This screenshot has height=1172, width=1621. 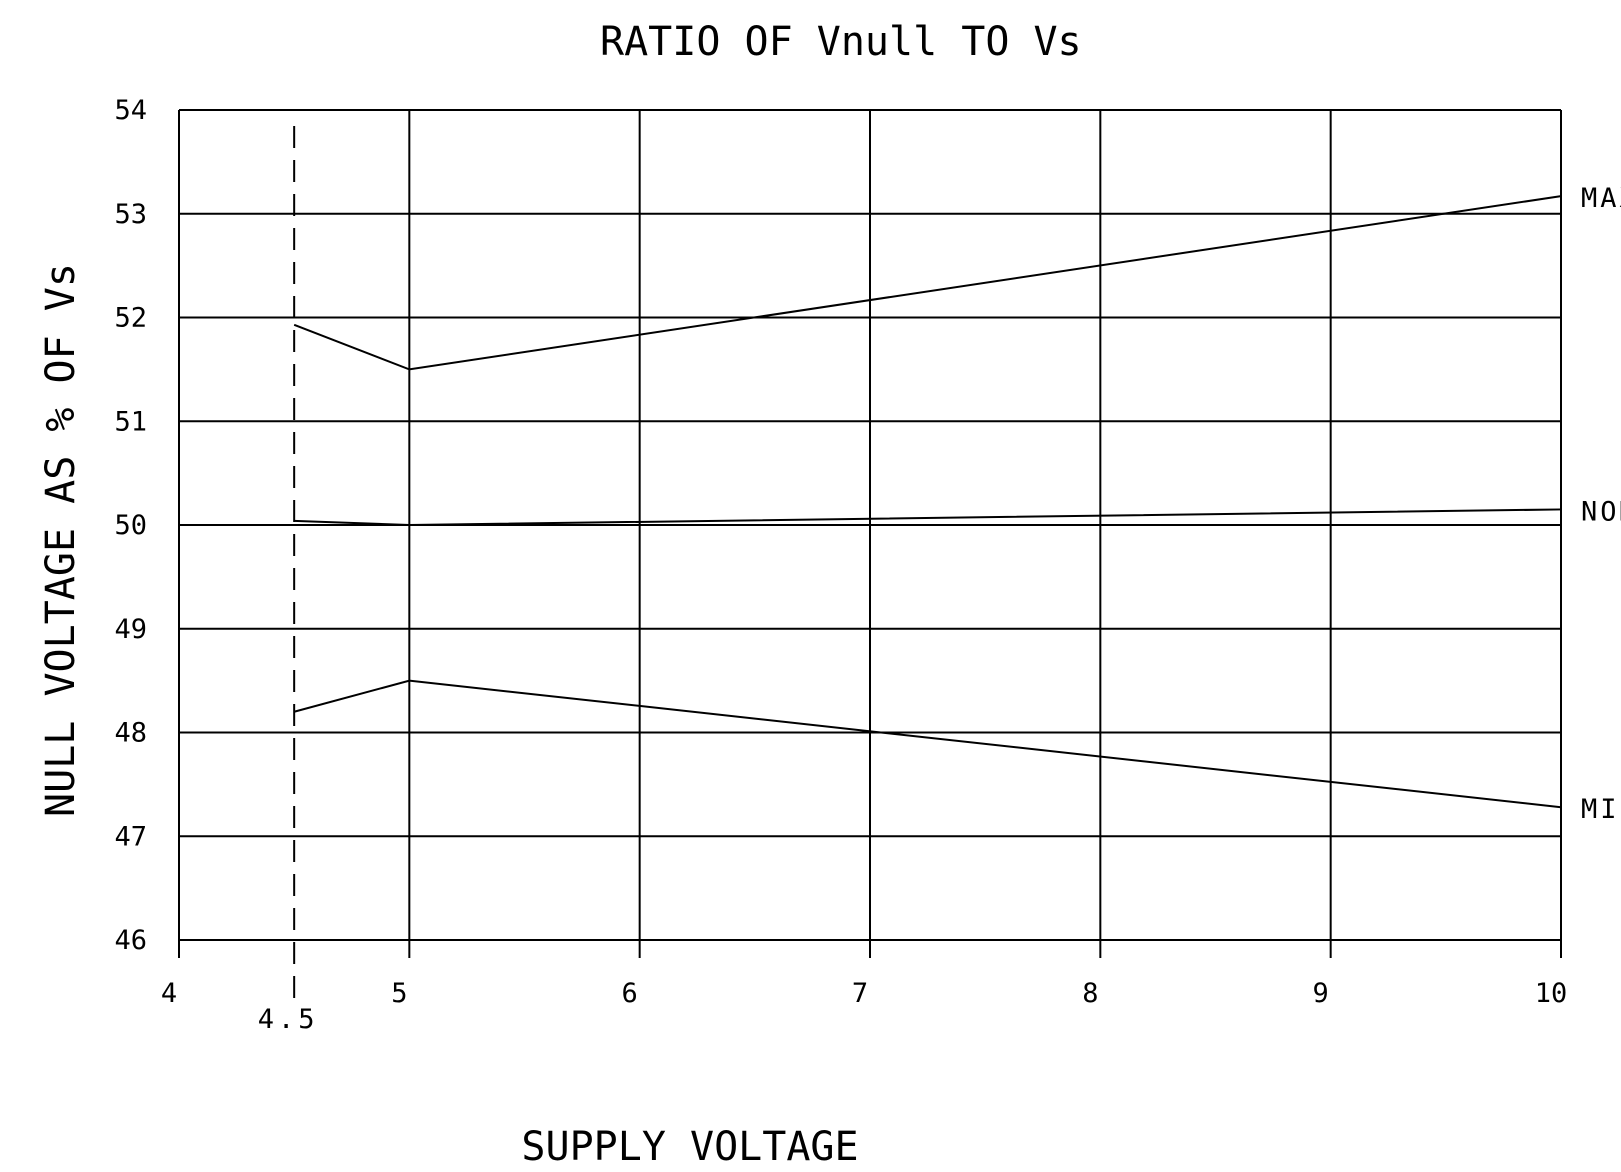 What do you see at coordinates (130, 940) in the screenshot?
I see `y-tick-label-46: 46` at bounding box center [130, 940].